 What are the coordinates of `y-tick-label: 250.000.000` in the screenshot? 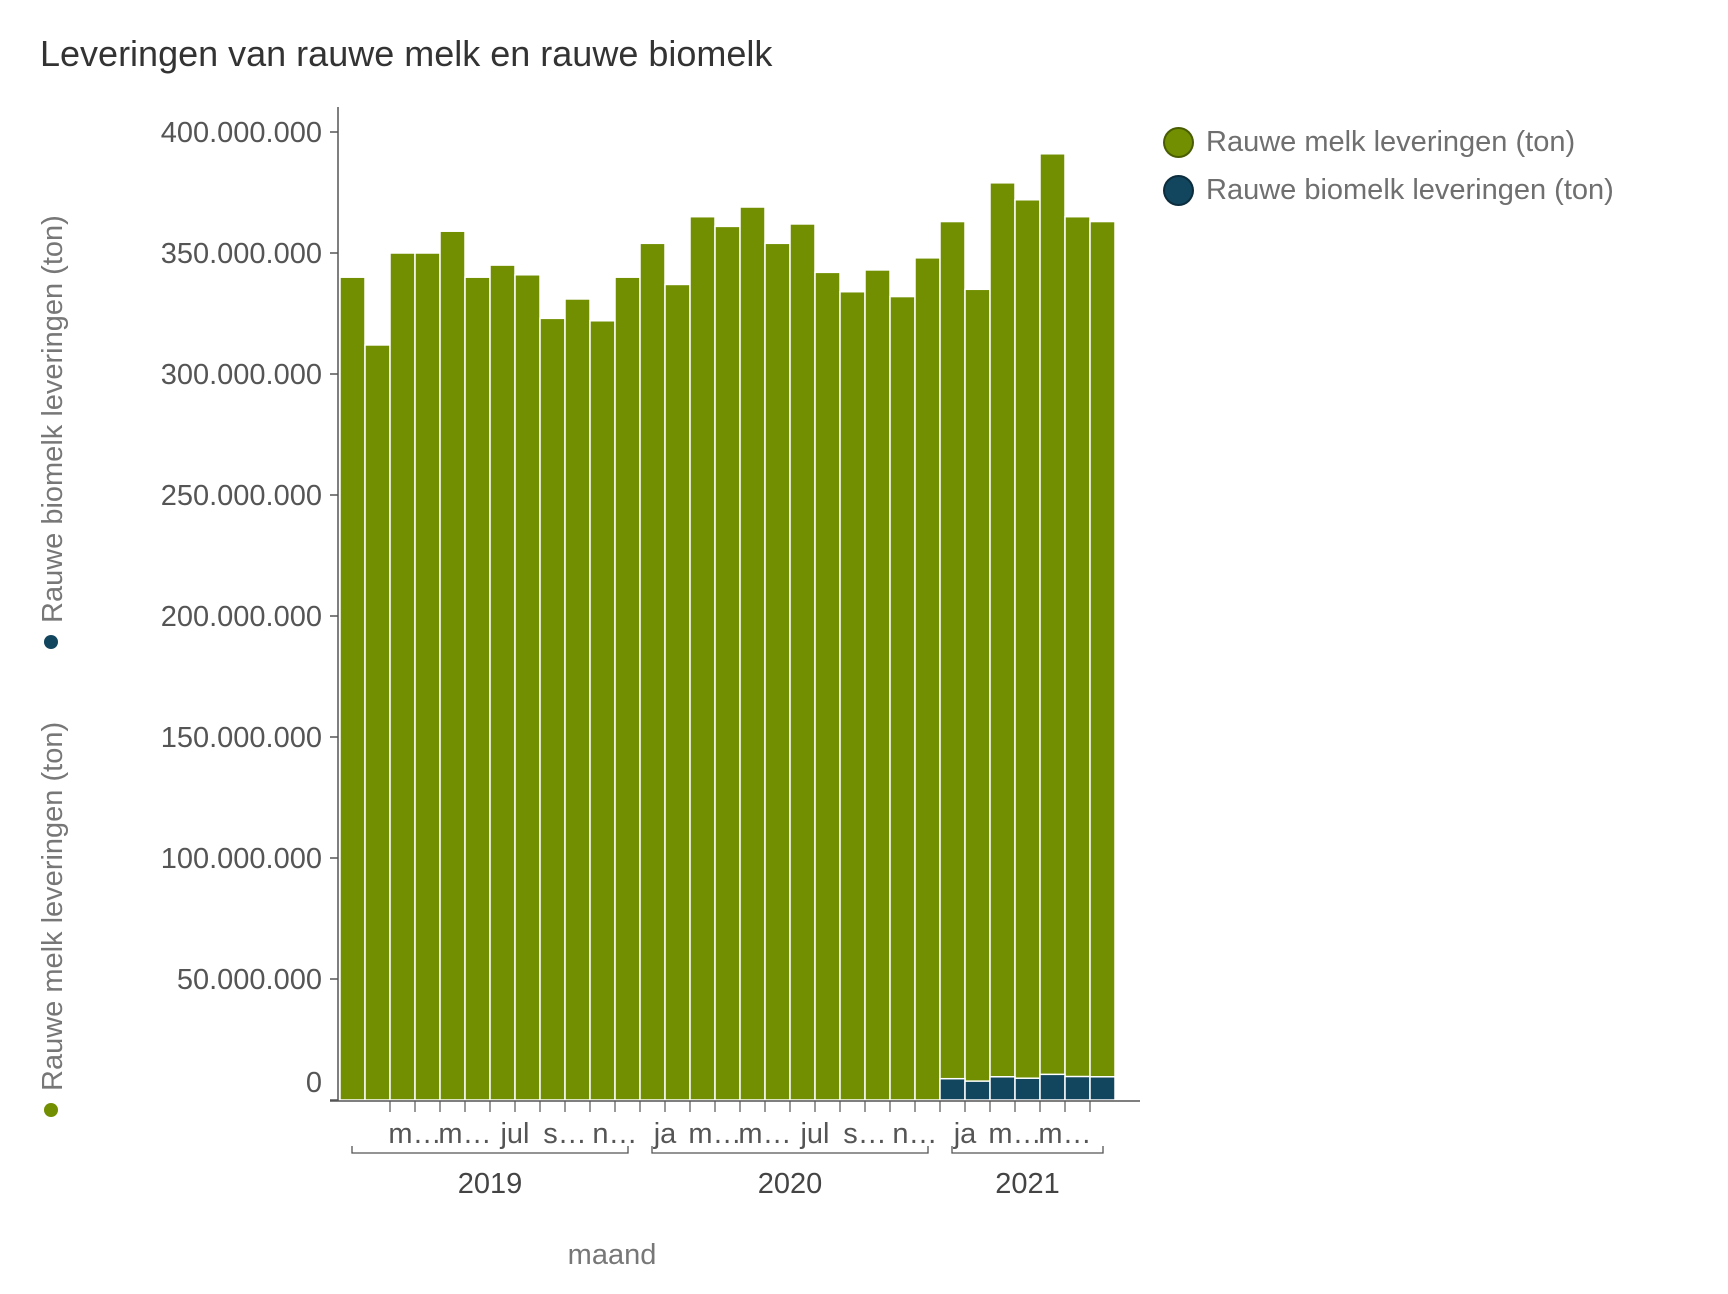 It's located at (241, 496).